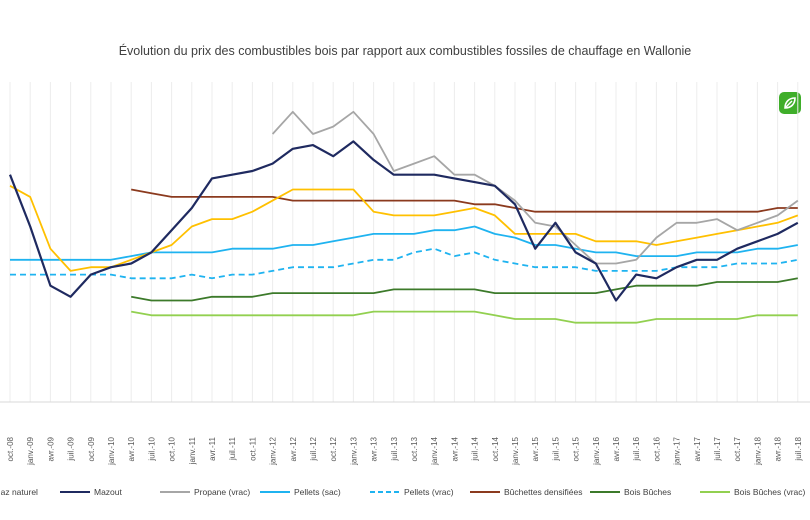 This screenshot has width=810, height=520. What do you see at coordinates (434, 450) in the screenshot?
I see `x-tick-label: janv.-14` at bounding box center [434, 450].